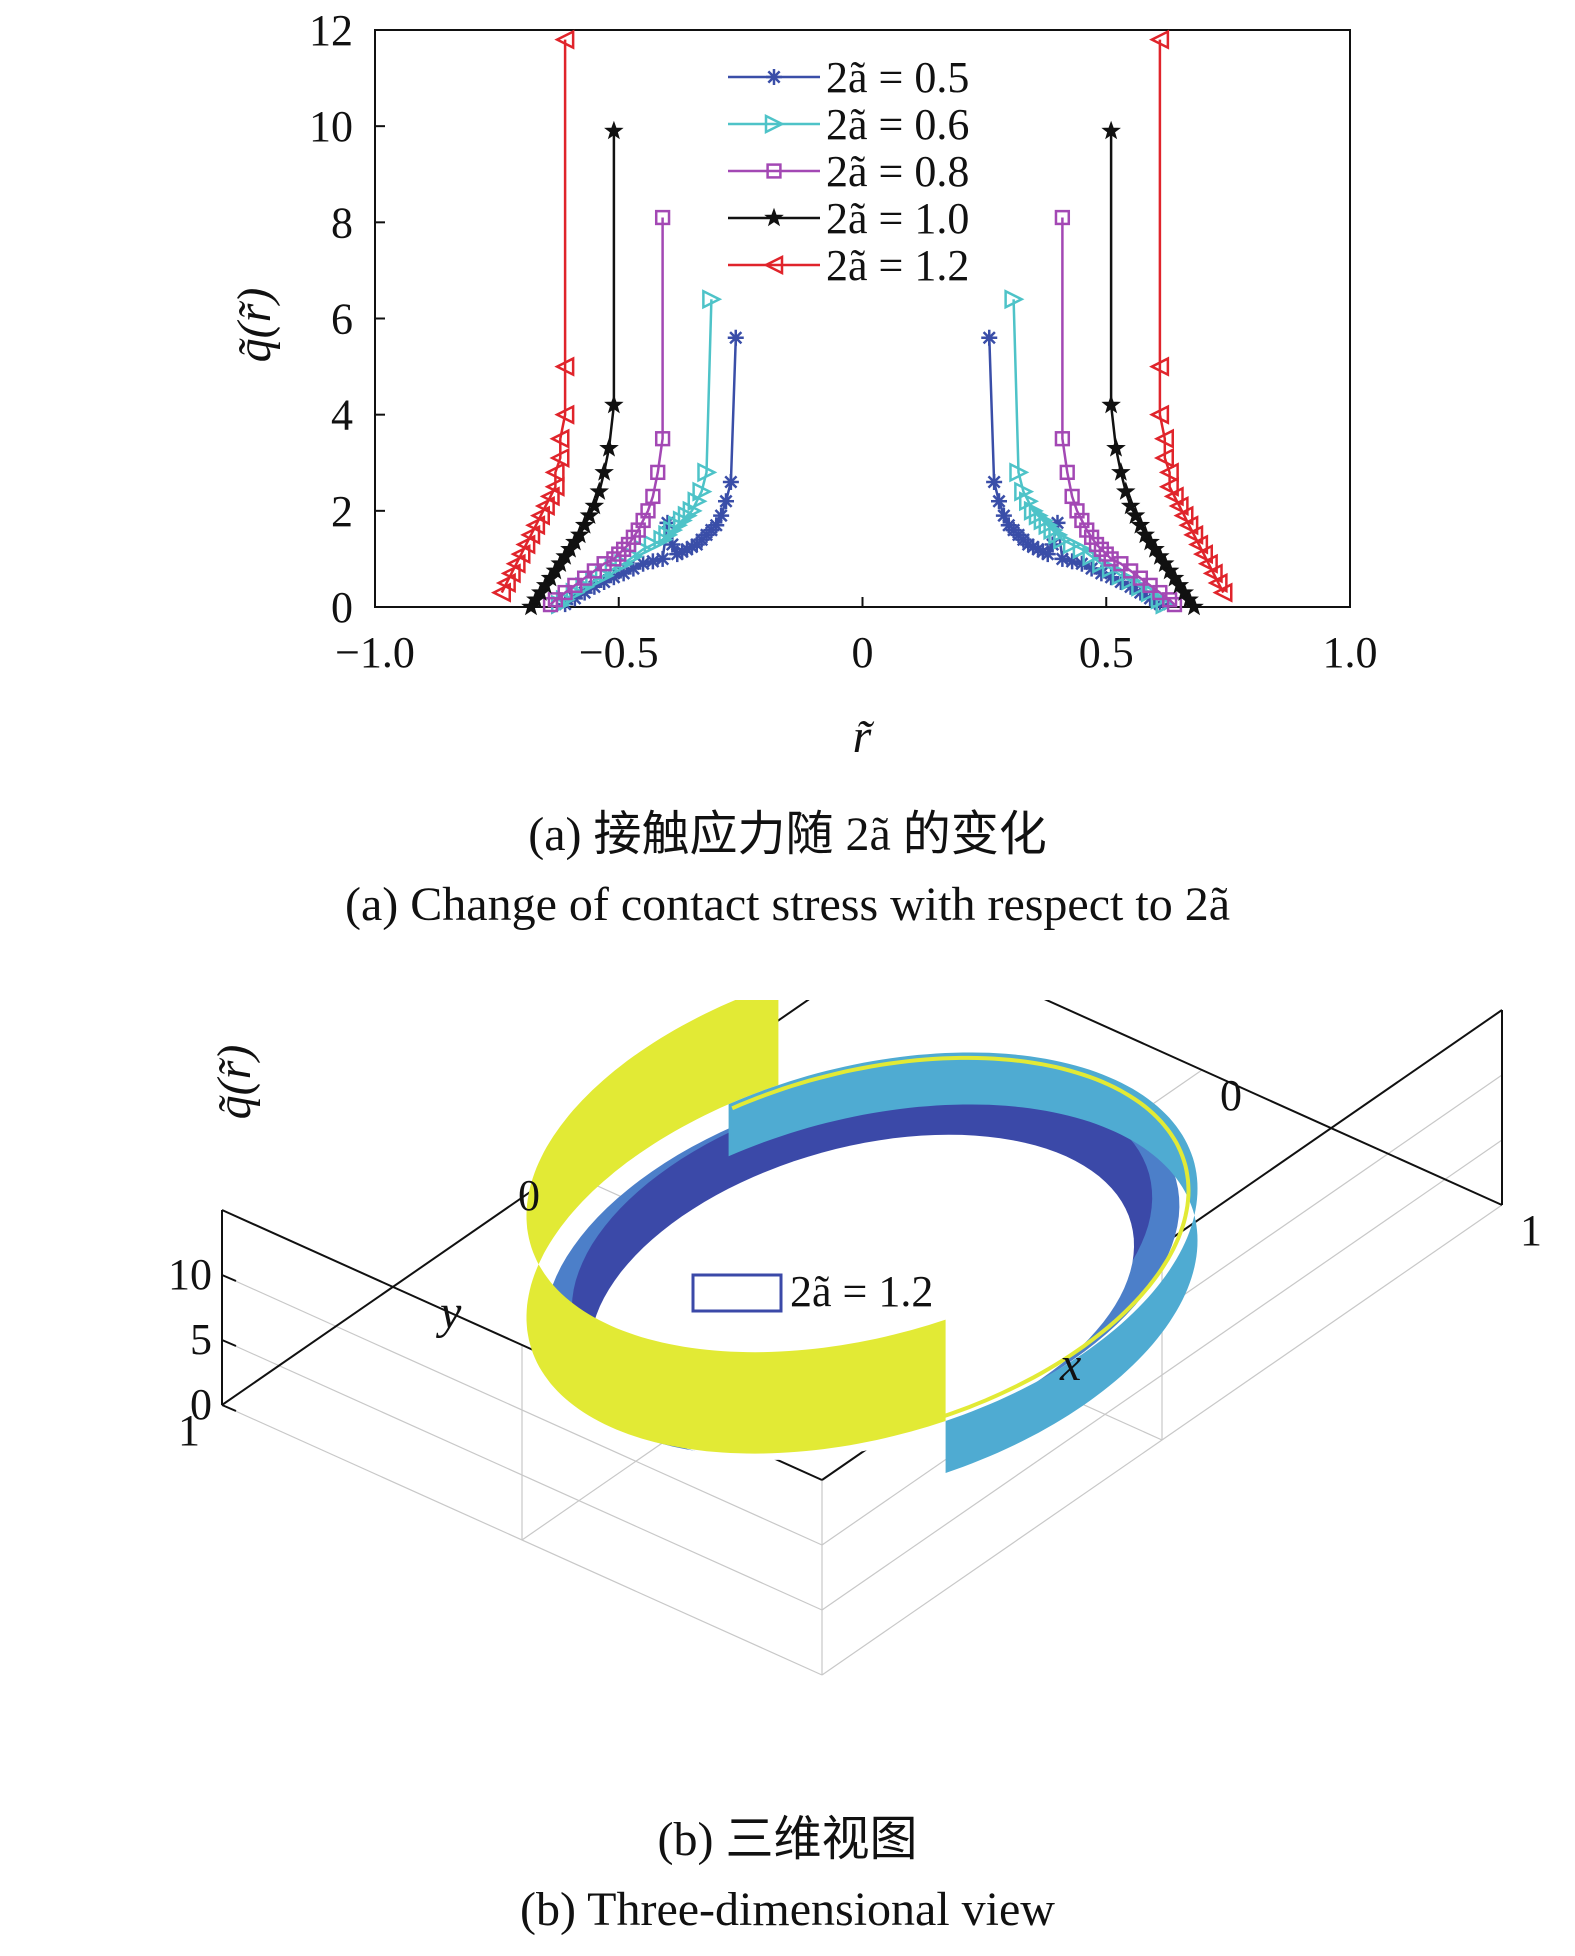  I want to click on y-tick-label: 6, so click(342, 319).